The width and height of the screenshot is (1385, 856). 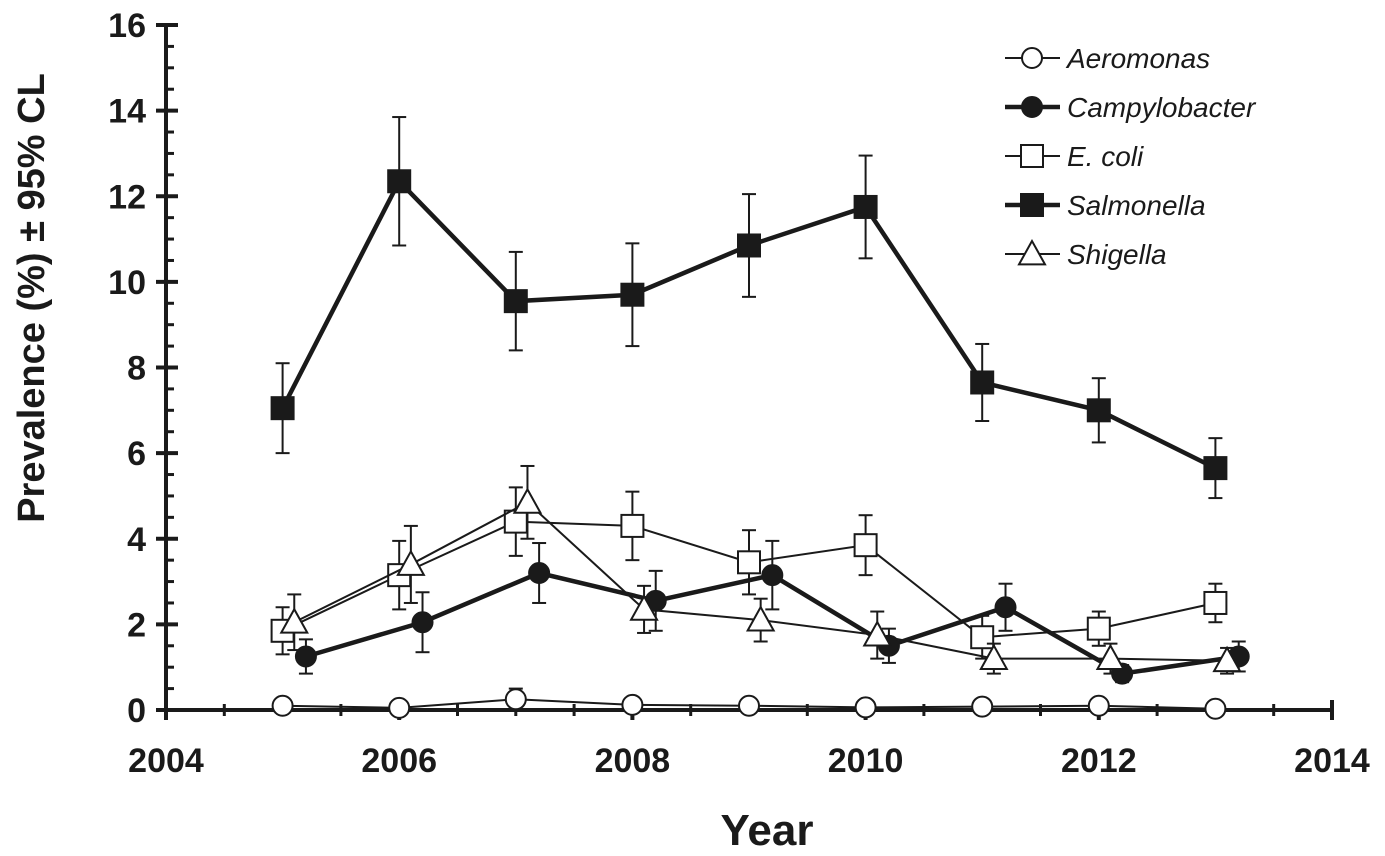 I want to click on x-tick-label: 2010, so click(x=866, y=761).